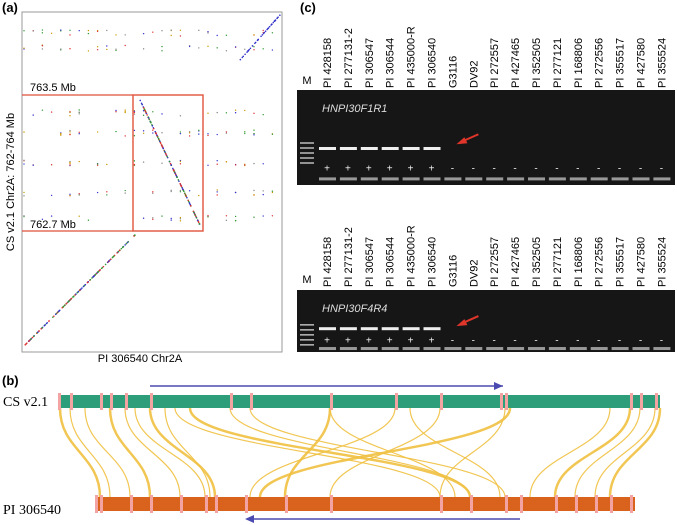  I want to click on lane-label: PI 355517, so click(621, 262).